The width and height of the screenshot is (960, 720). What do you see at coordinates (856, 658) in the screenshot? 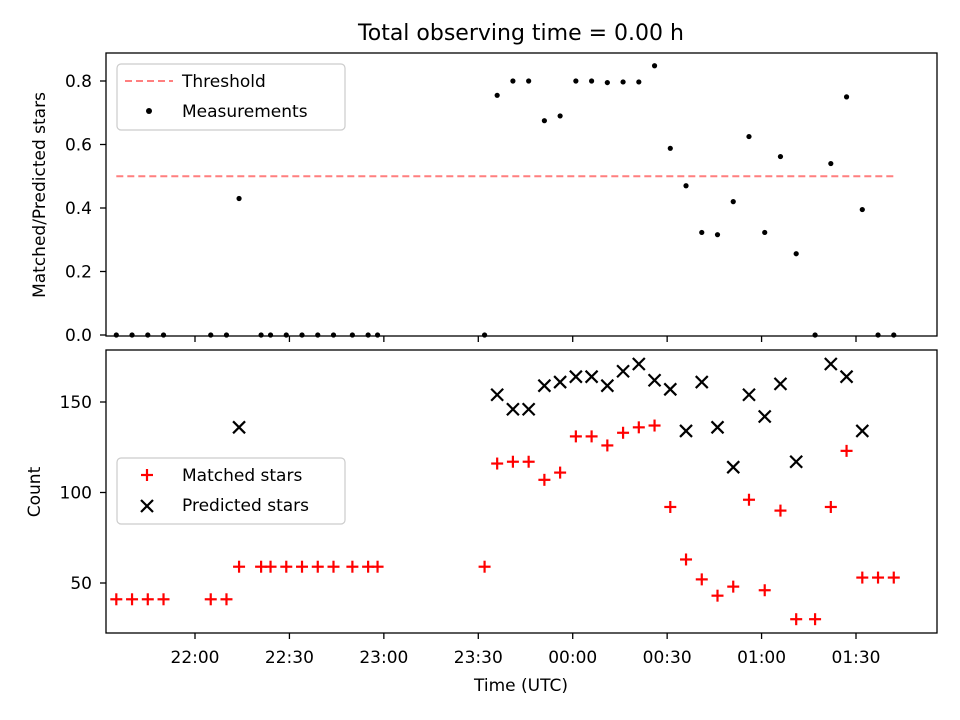
I see `xtick-label: 01:30` at bounding box center [856, 658].